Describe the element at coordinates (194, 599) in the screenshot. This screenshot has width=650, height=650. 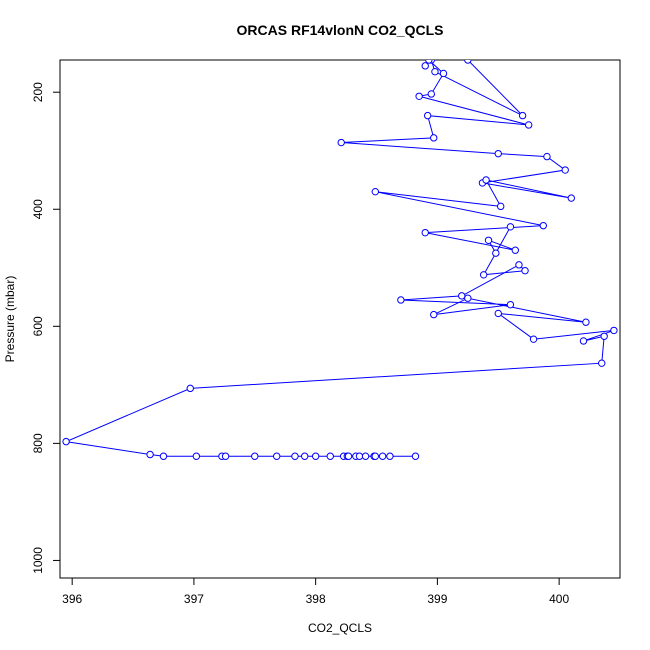
I see `x-tick-label: 397` at that location.